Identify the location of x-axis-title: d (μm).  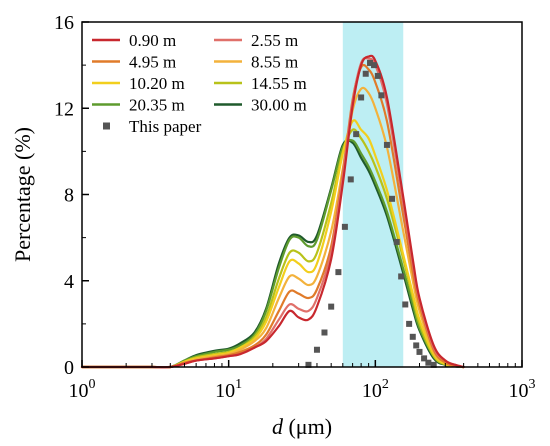
(302, 426).